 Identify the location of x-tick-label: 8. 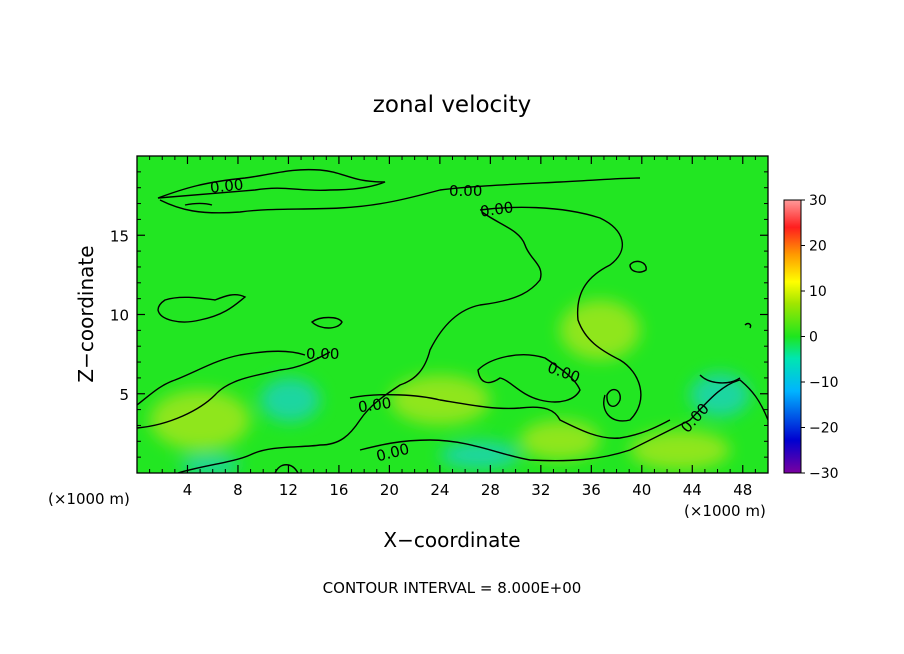
(238, 490).